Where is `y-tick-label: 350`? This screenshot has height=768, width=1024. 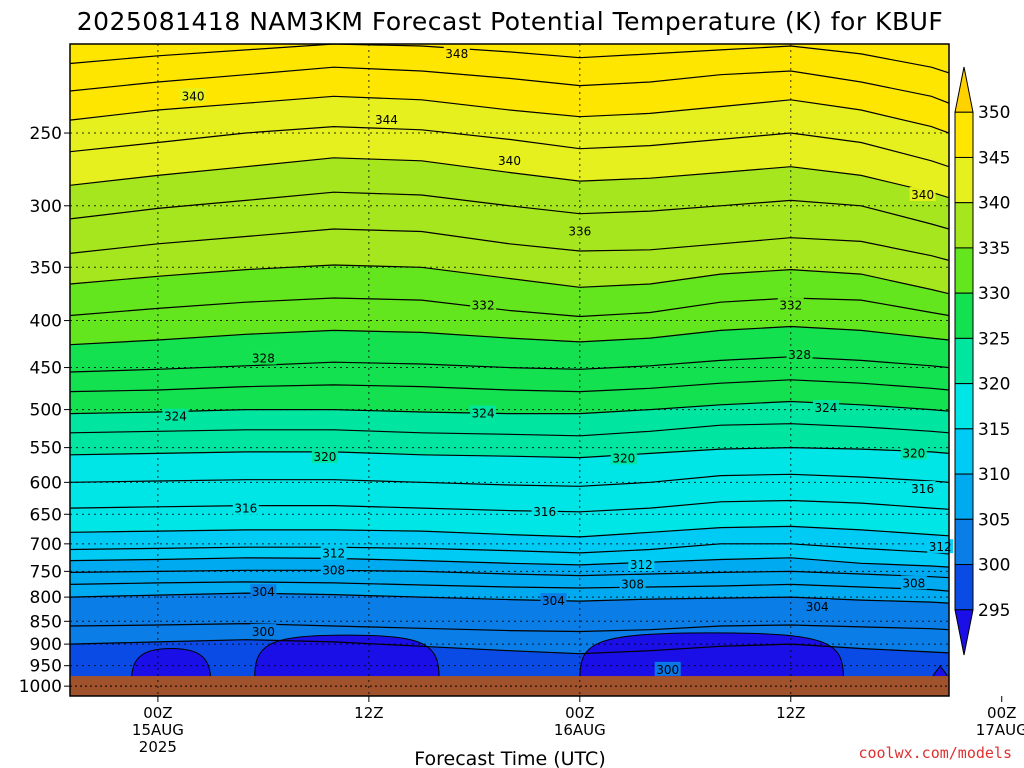
y-tick-label: 350 is located at coordinates (46, 268).